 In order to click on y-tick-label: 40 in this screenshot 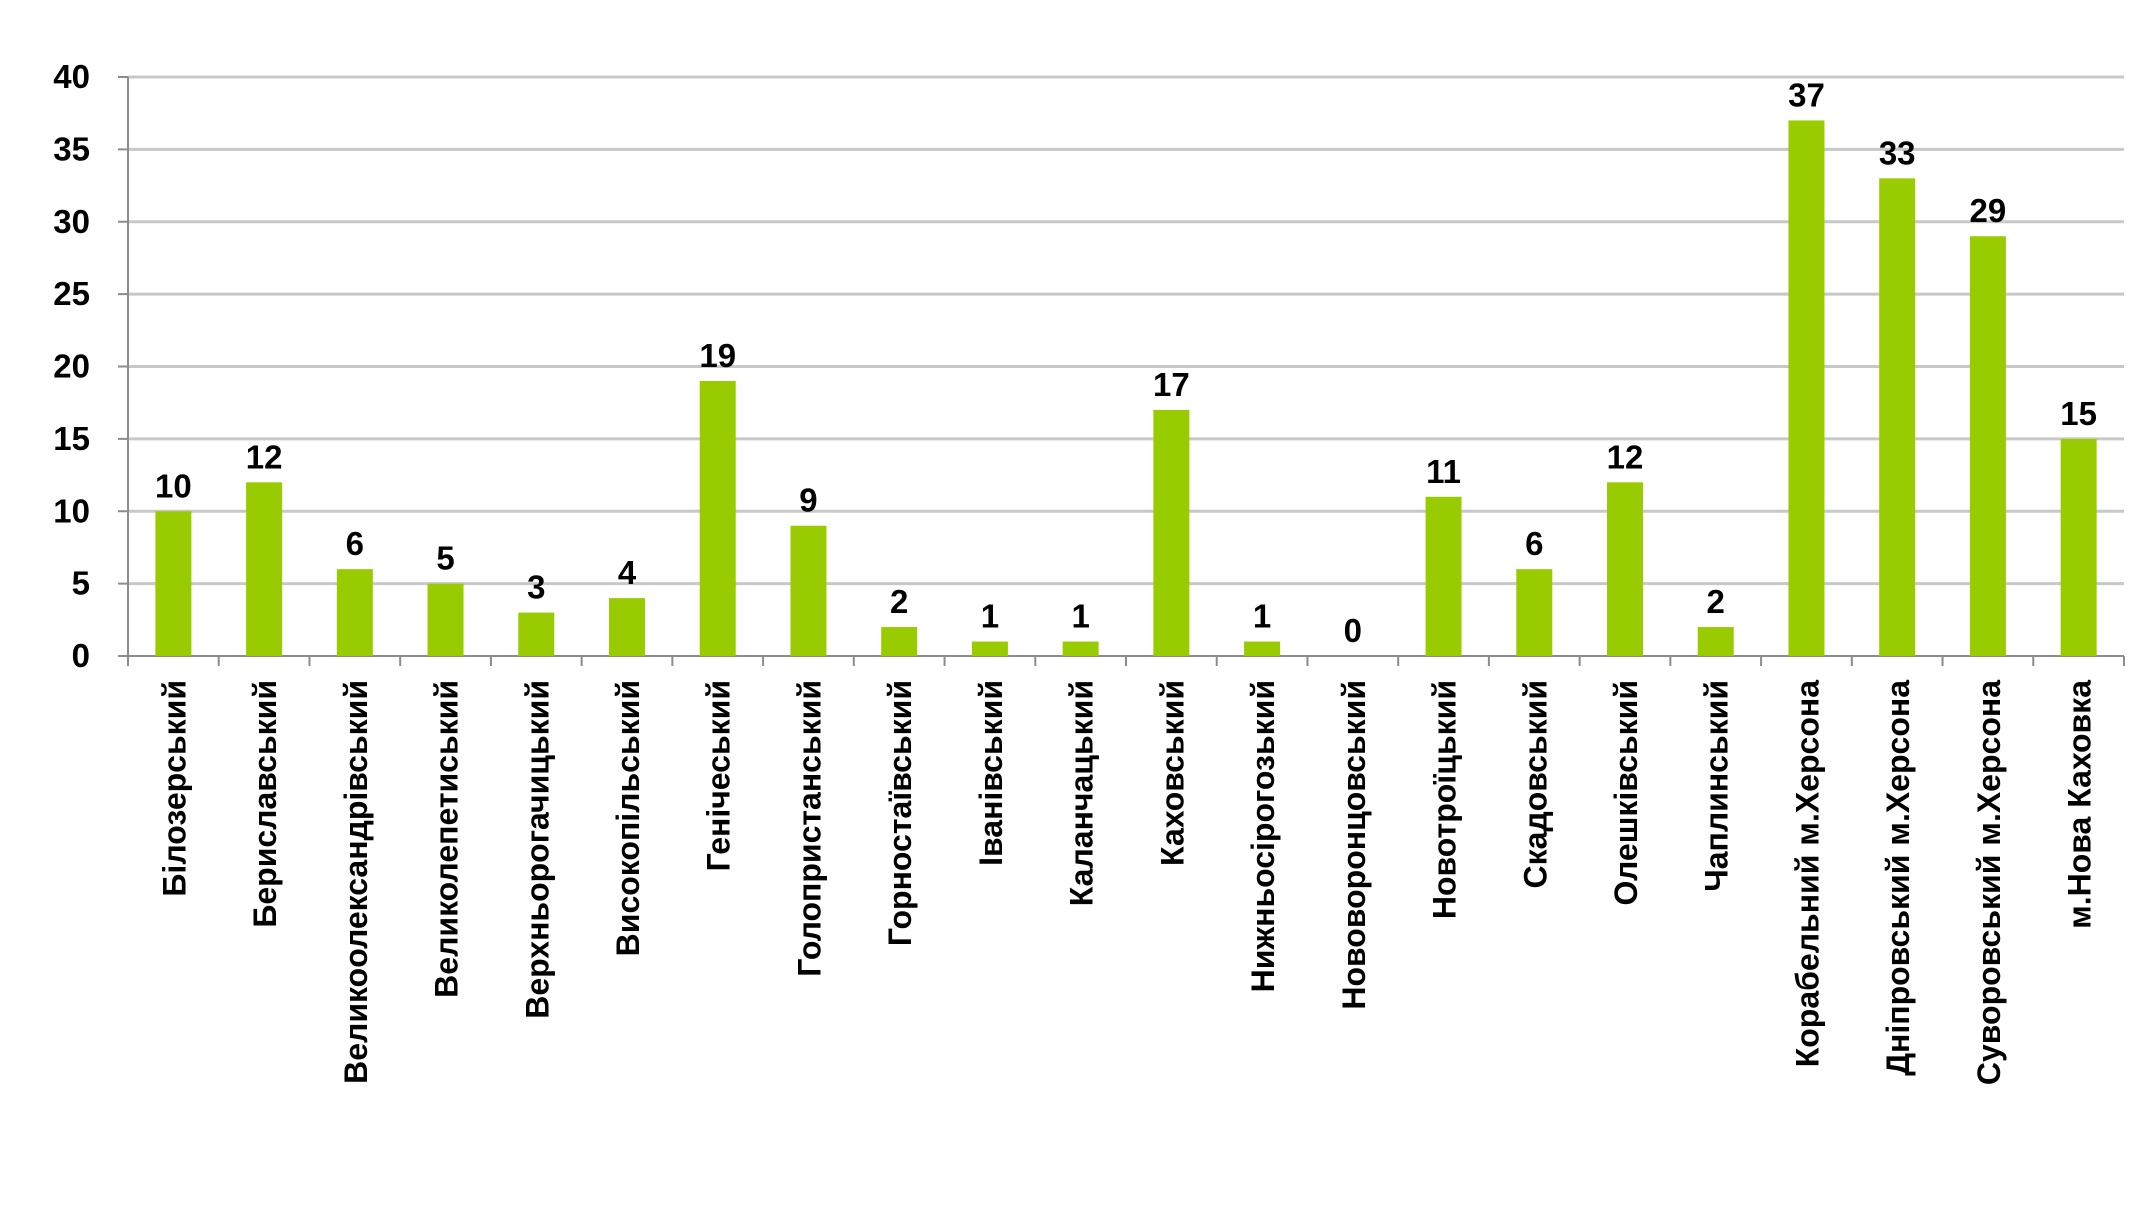, I will do `click(71, 76)`.